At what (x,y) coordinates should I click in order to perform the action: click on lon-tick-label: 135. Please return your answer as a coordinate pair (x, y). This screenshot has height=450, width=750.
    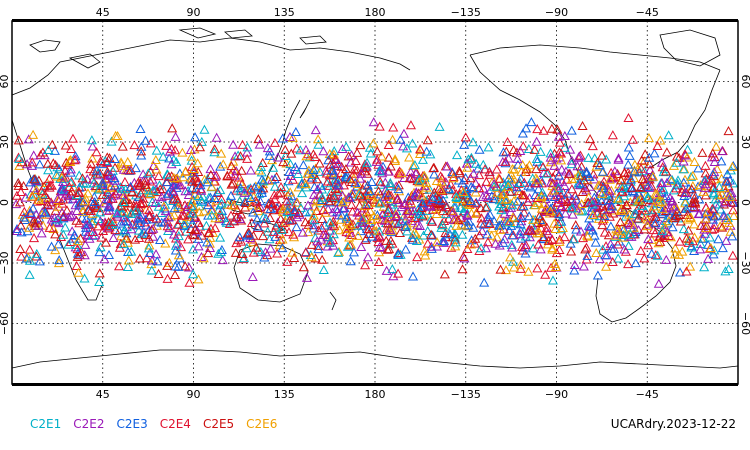
    Looking at the image, I should click on (284, 12).